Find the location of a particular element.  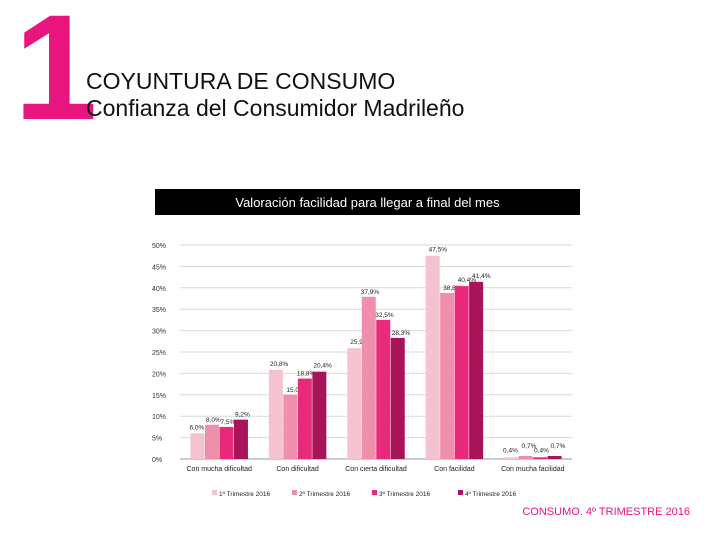

data-label: 18,8% is located at coordinates (306, 374).